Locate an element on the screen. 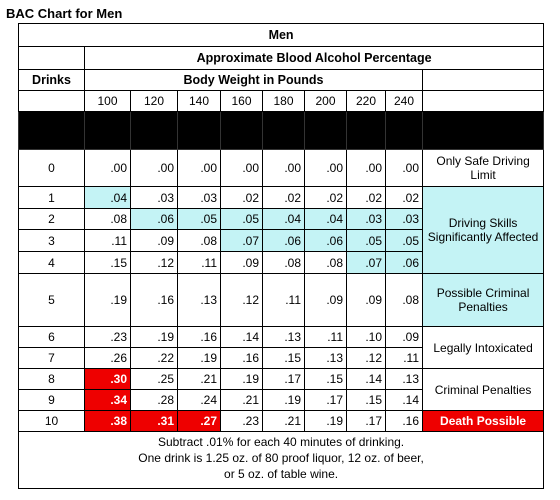  drinks-cell: 5 is located at coordinates (51, 300).